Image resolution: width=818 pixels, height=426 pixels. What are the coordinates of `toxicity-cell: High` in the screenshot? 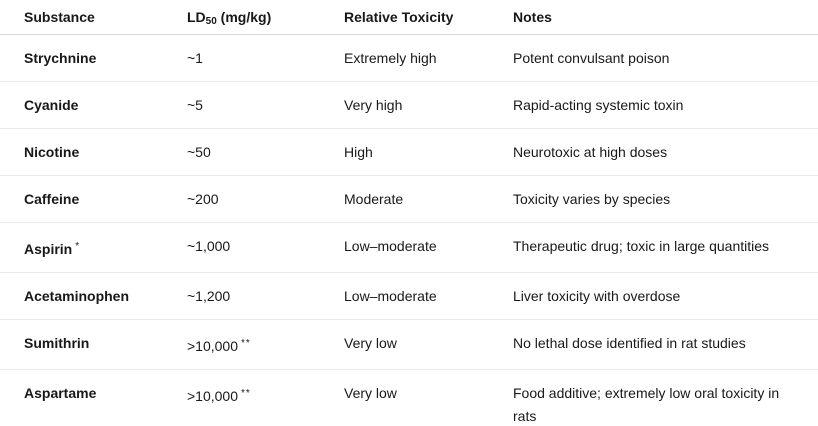 It's located at (428, 152).